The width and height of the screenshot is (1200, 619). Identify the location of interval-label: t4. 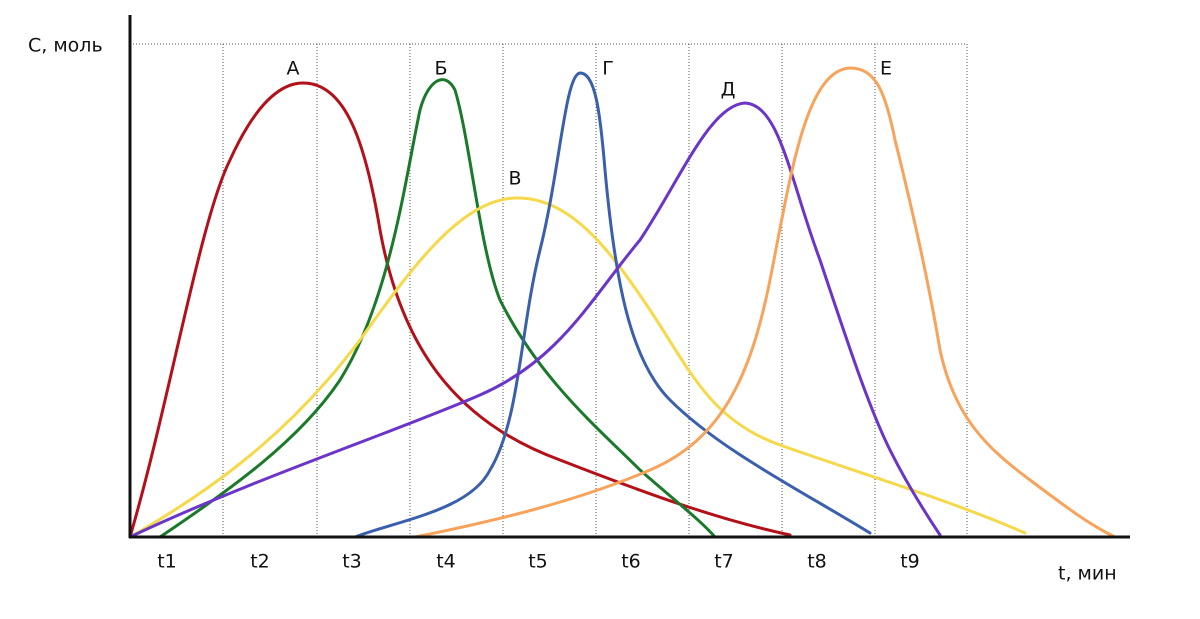
(446, 562).